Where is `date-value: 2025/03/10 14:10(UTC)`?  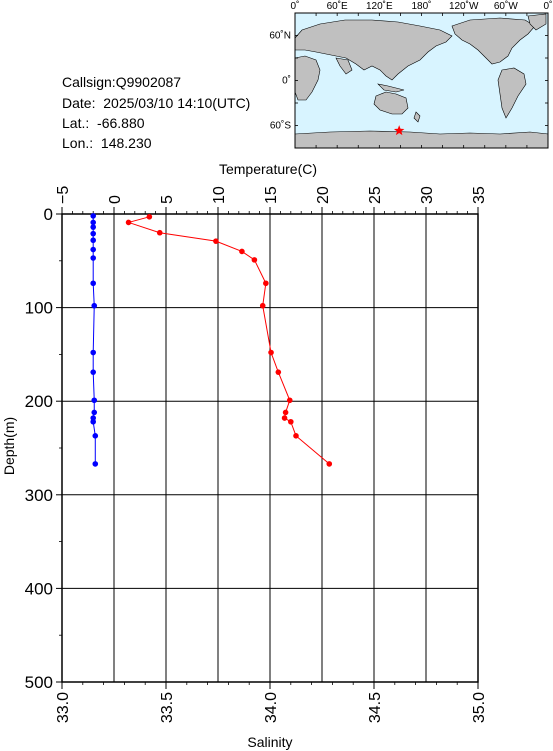 date-value: 2025/03/10 14:10(UTC) is located at coordinates (177, 103).